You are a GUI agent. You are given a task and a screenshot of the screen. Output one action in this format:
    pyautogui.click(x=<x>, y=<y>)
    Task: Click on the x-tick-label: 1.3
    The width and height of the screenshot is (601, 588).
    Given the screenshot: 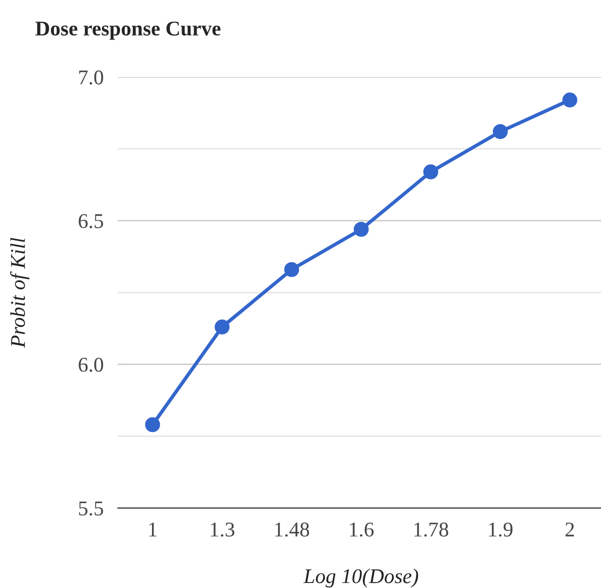 What is the action you would take?
    pyautogui.click(x=222, y=529)
    